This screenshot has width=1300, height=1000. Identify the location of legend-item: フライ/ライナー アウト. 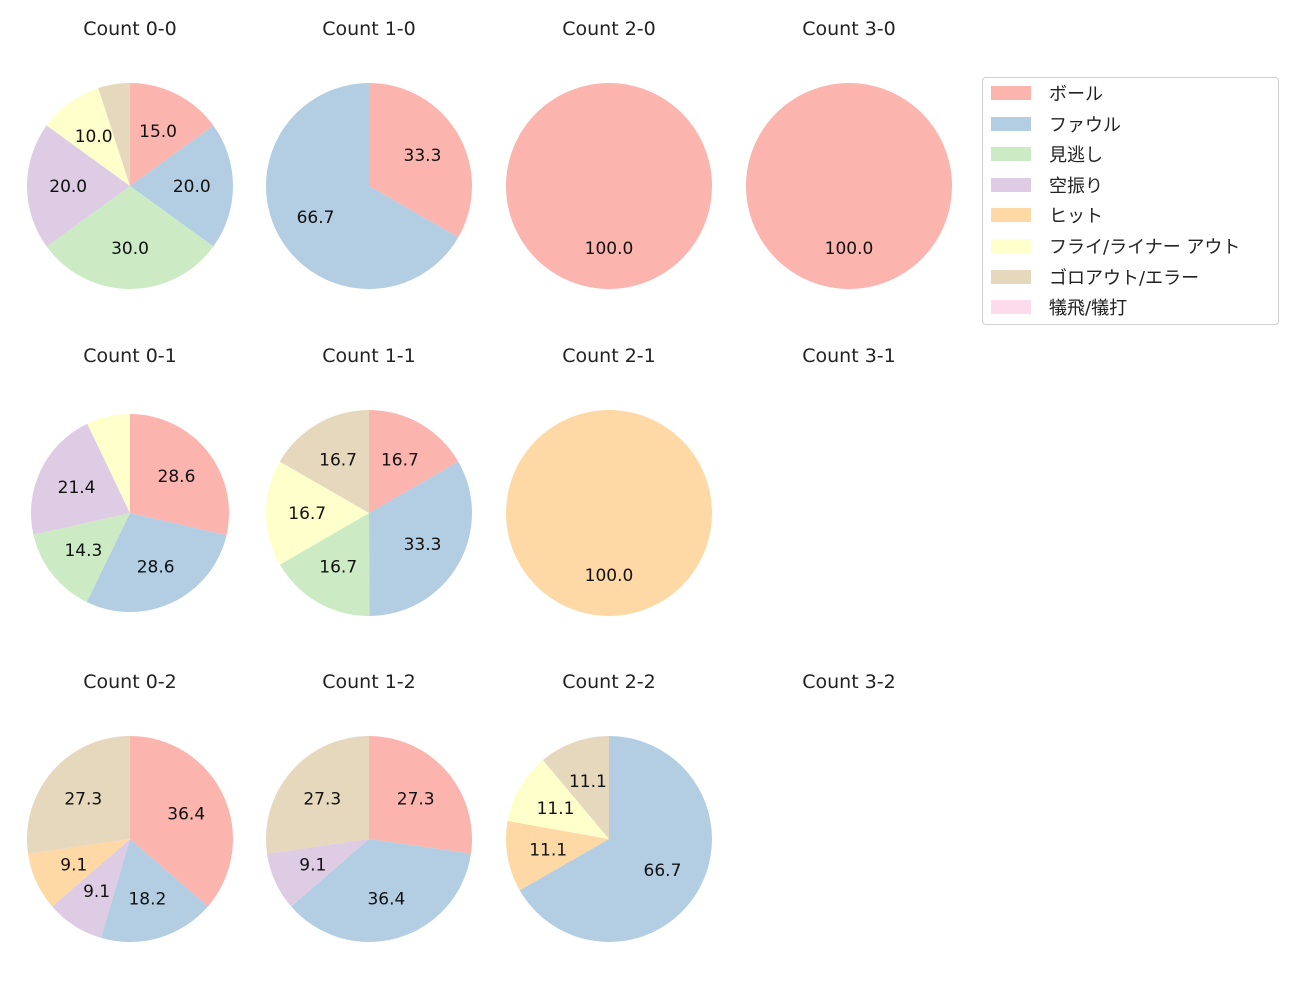
(1116, 247).